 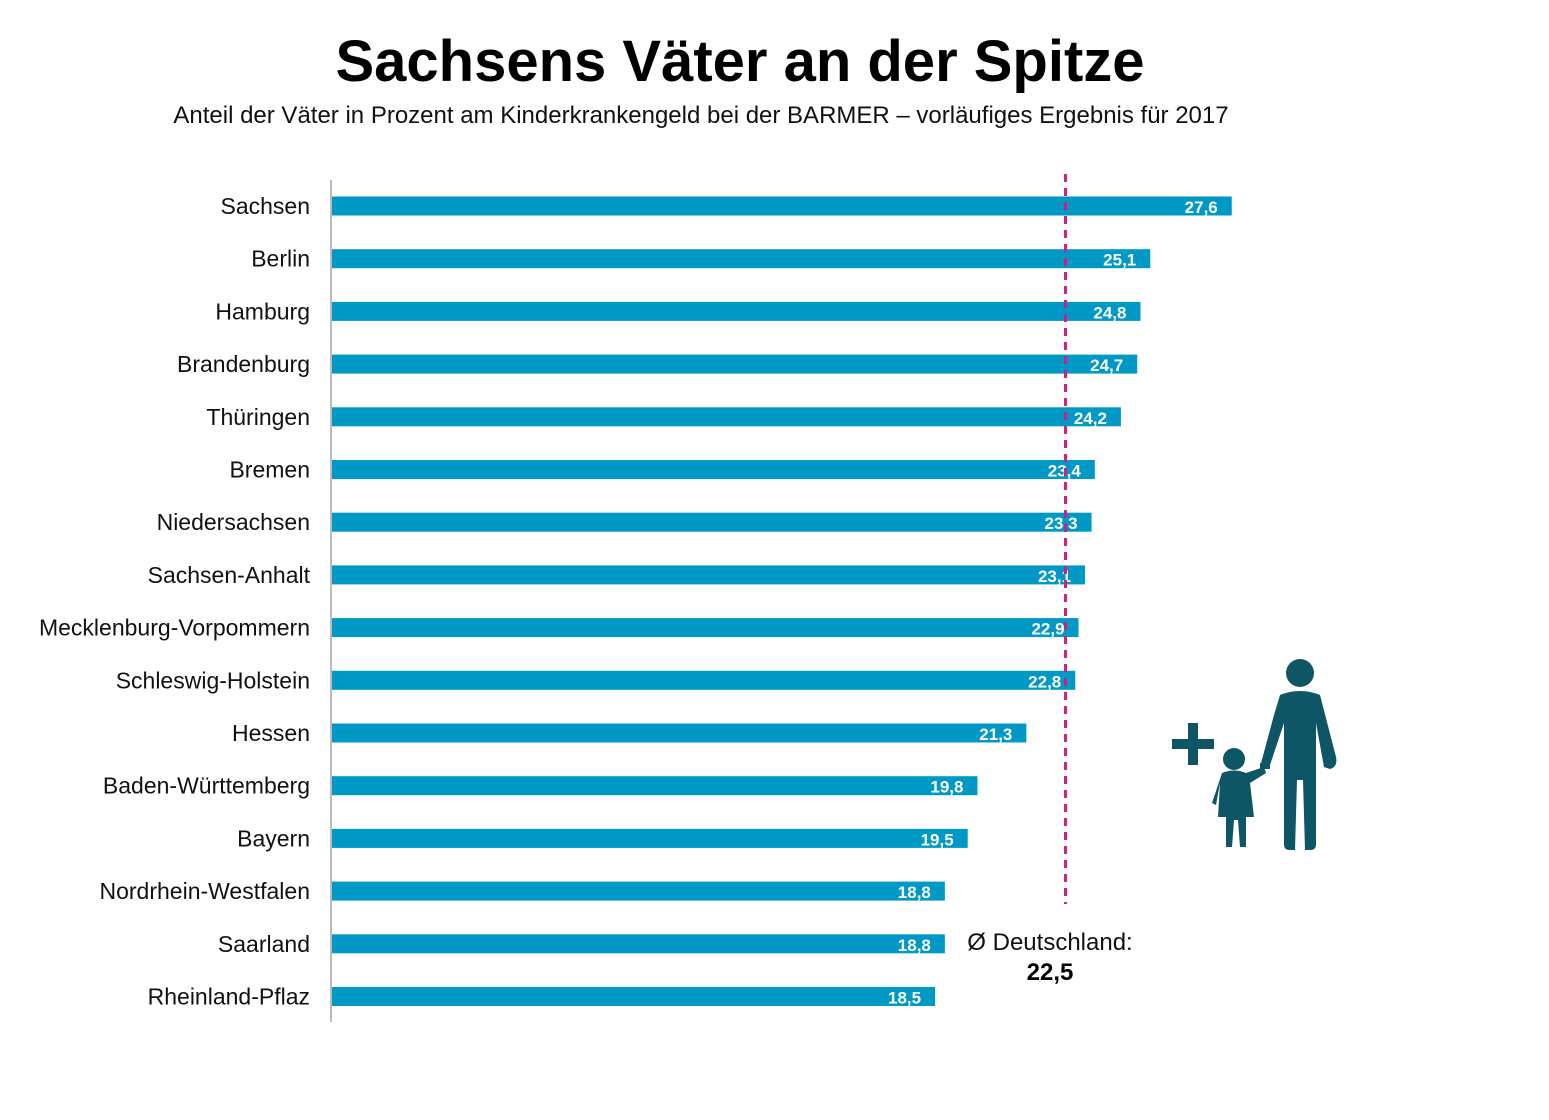 I want to click on category-label: Hessen, so click(x=271, y=733).